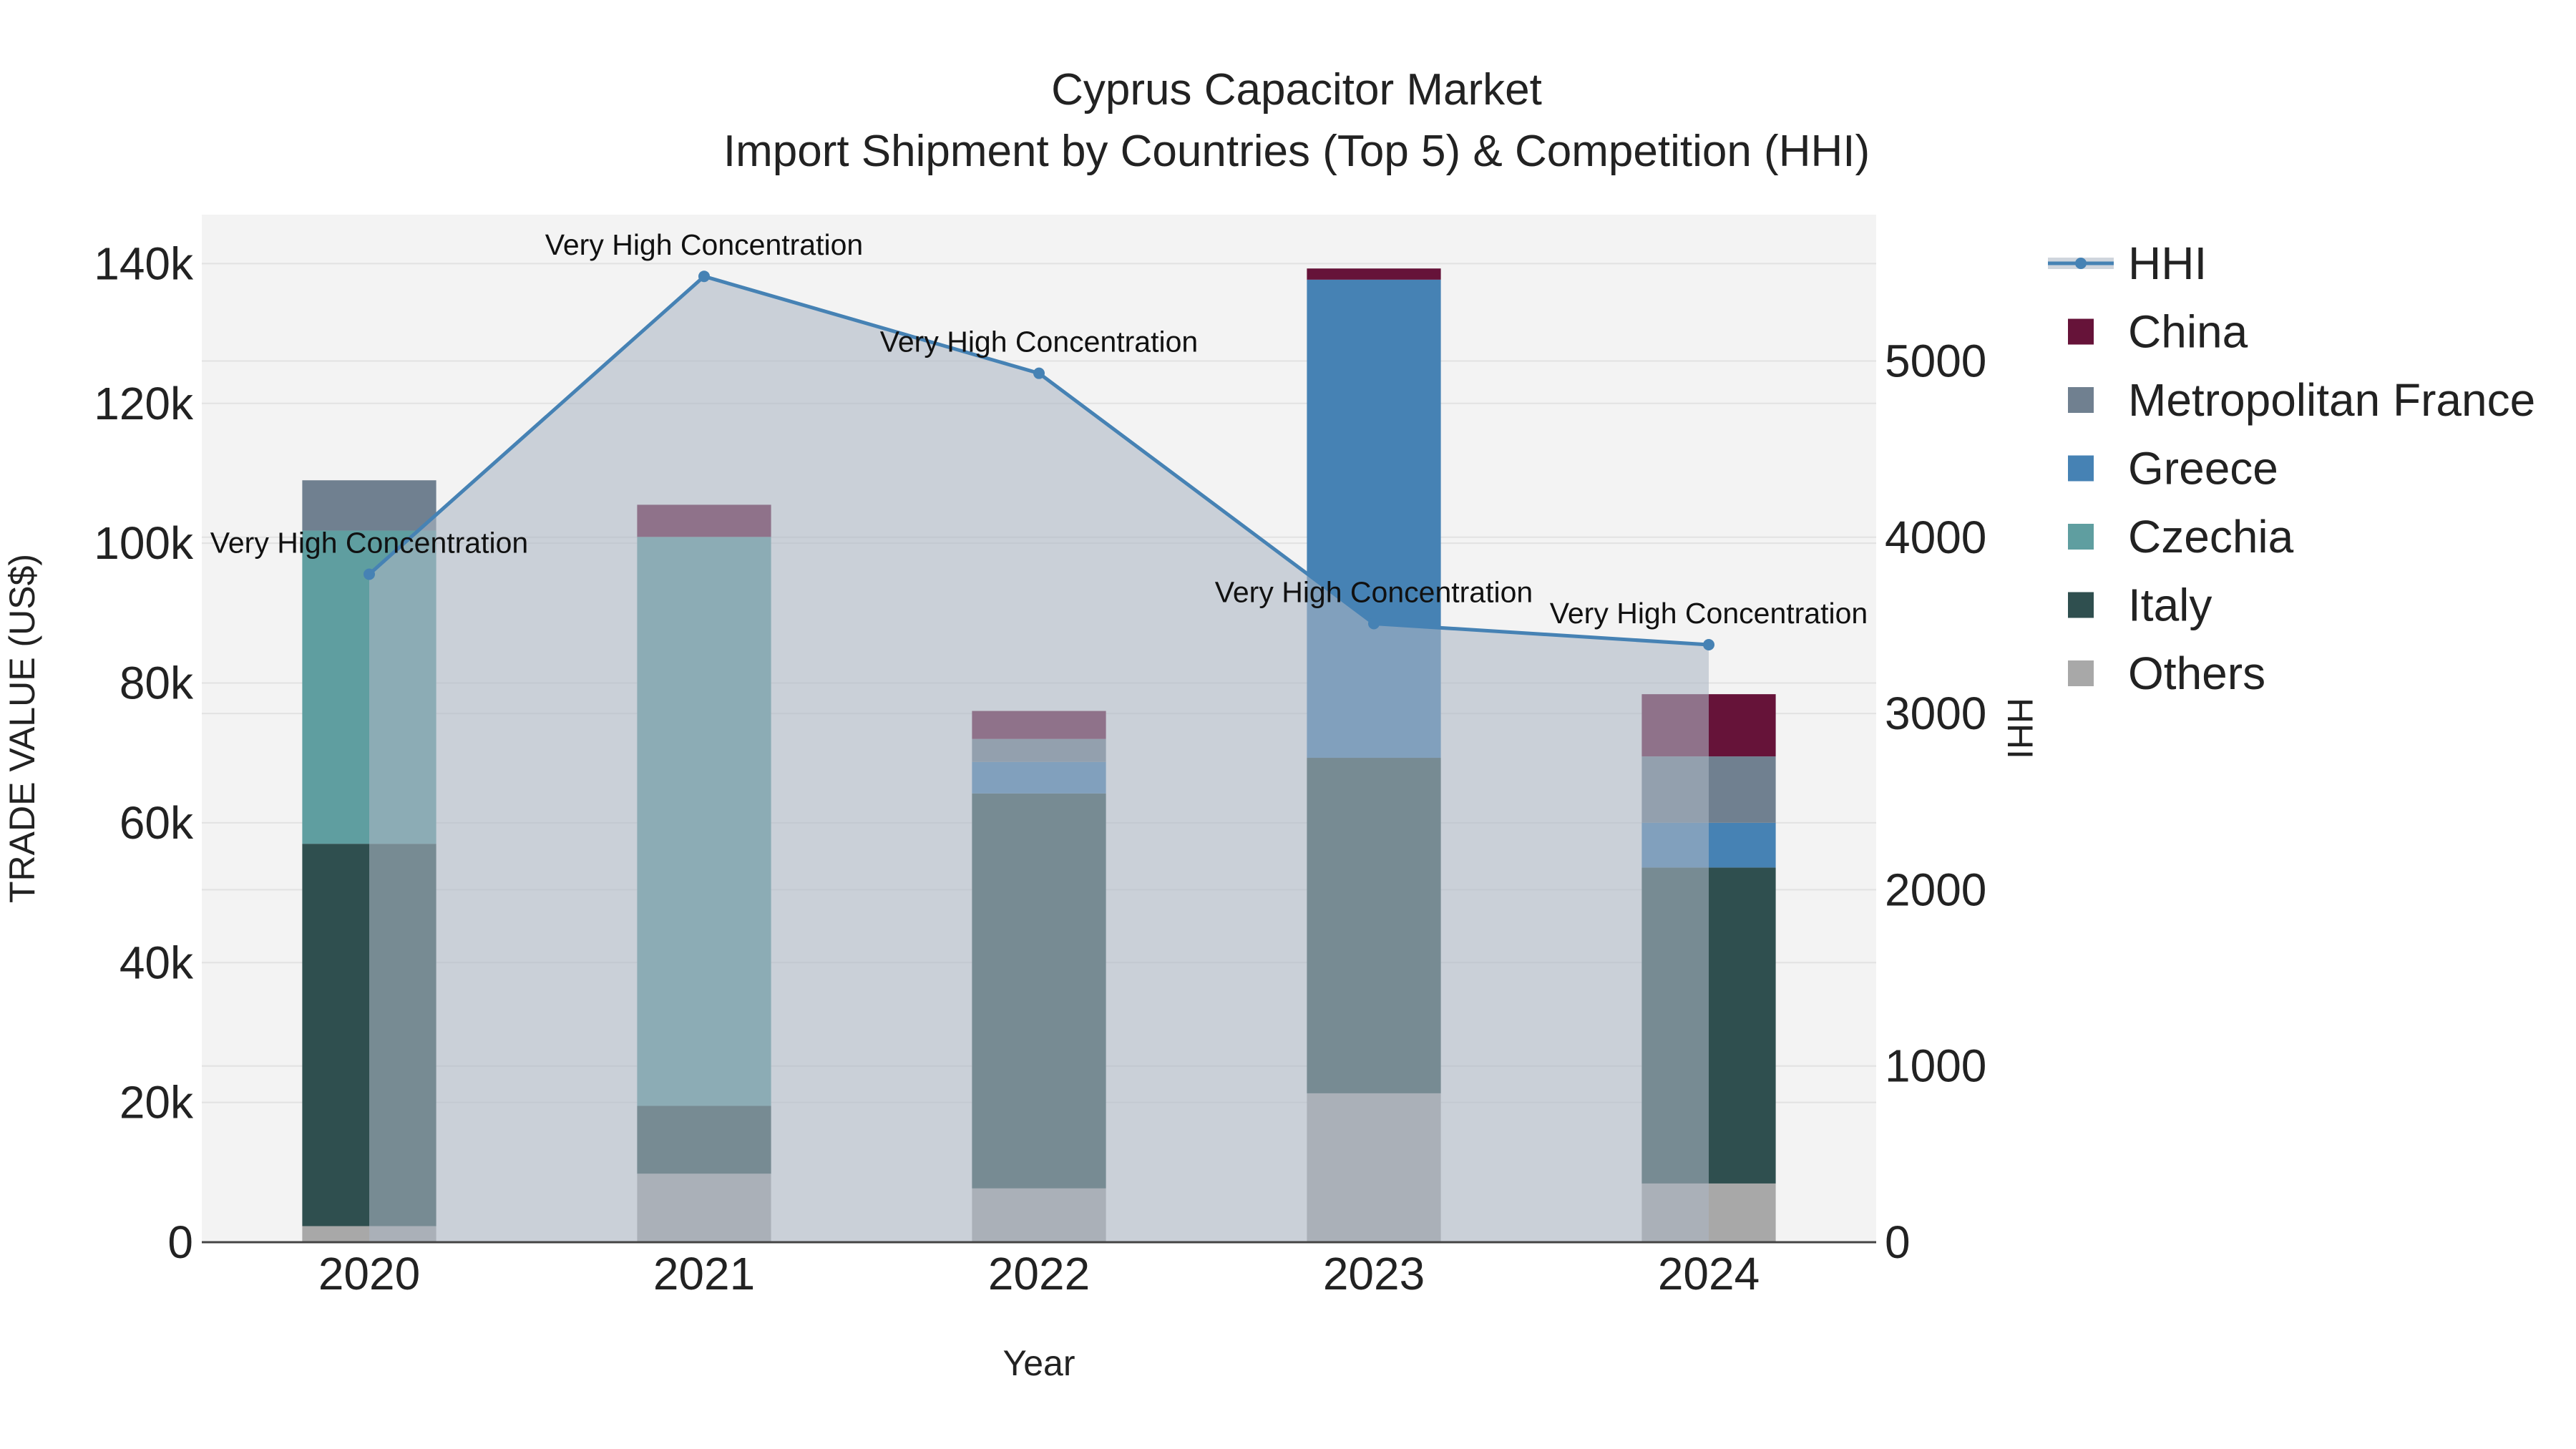  What do you see at coordinates (704, 1273) in the screenshot?
I see `x-tick-label: 2021` at bounding box center [704, 1273].